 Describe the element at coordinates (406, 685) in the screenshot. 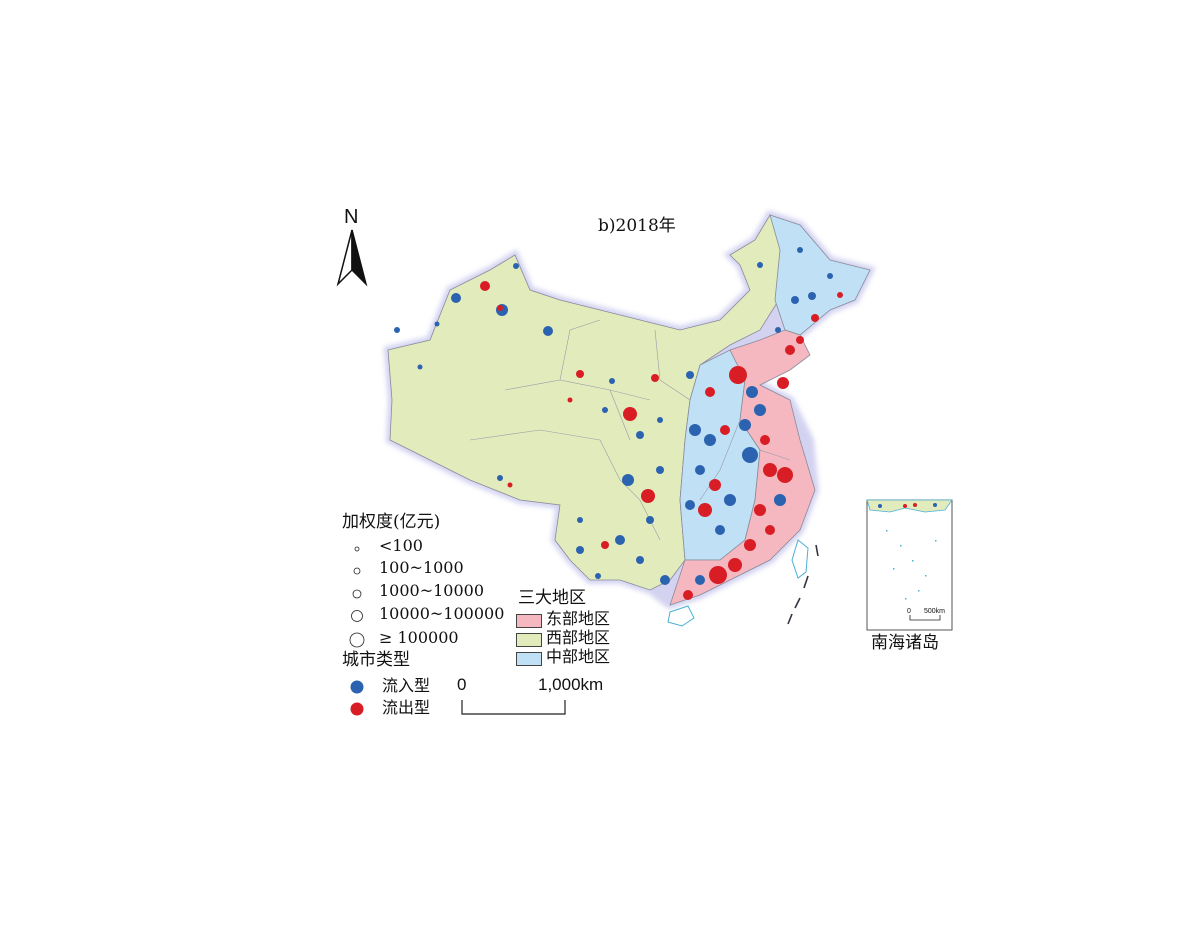

I see `inflow-label: 流入型` at that location.